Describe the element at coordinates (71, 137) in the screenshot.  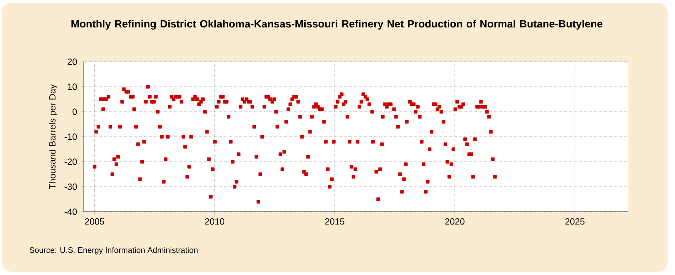
I see `y-tick-label: -10` at that location.